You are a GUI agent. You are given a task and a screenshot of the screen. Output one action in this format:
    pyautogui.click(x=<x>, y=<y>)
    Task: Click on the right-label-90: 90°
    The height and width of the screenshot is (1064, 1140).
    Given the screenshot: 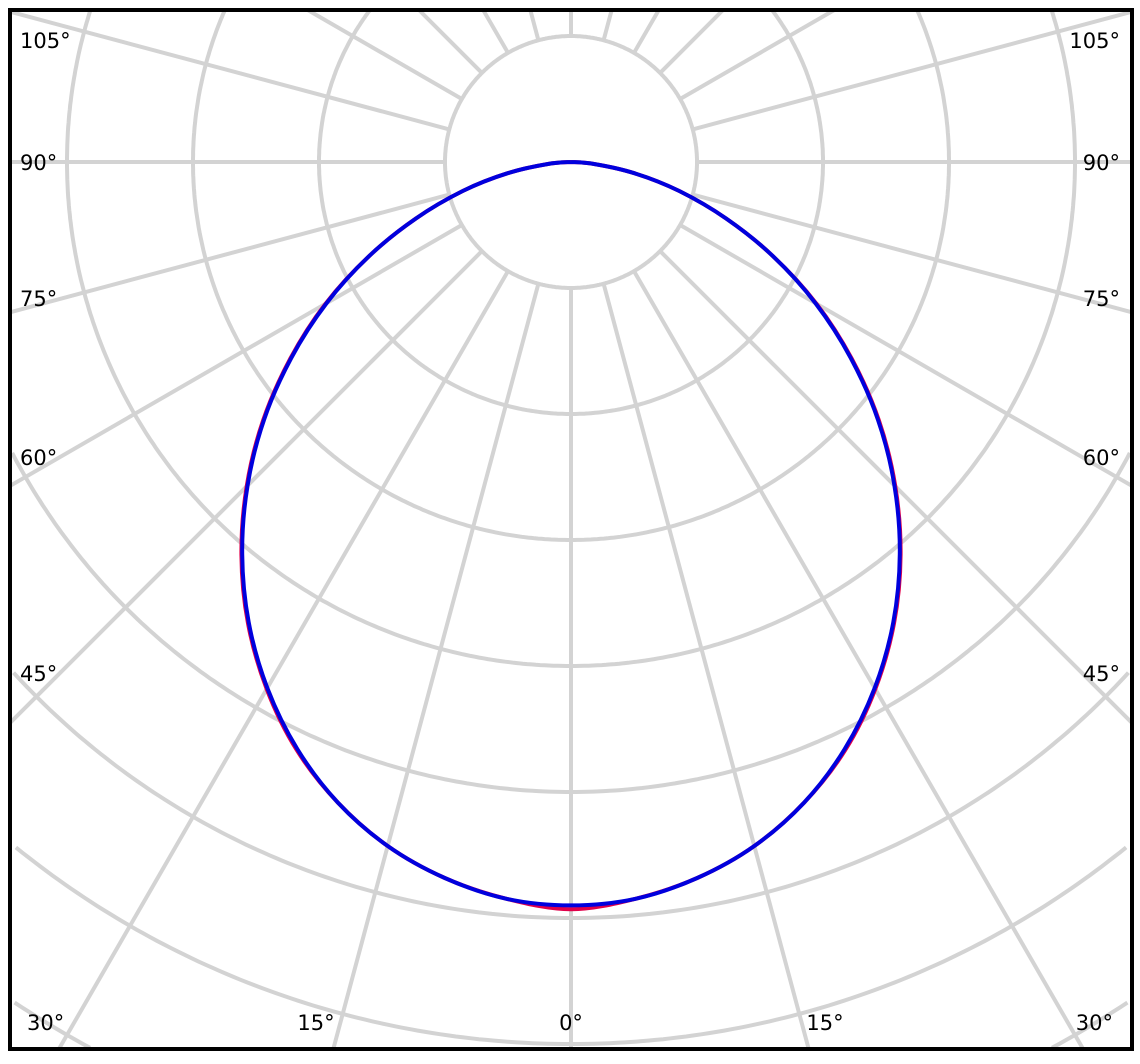 What is the action you would take?
    pyautogui.click(x=1101, y=163)
    